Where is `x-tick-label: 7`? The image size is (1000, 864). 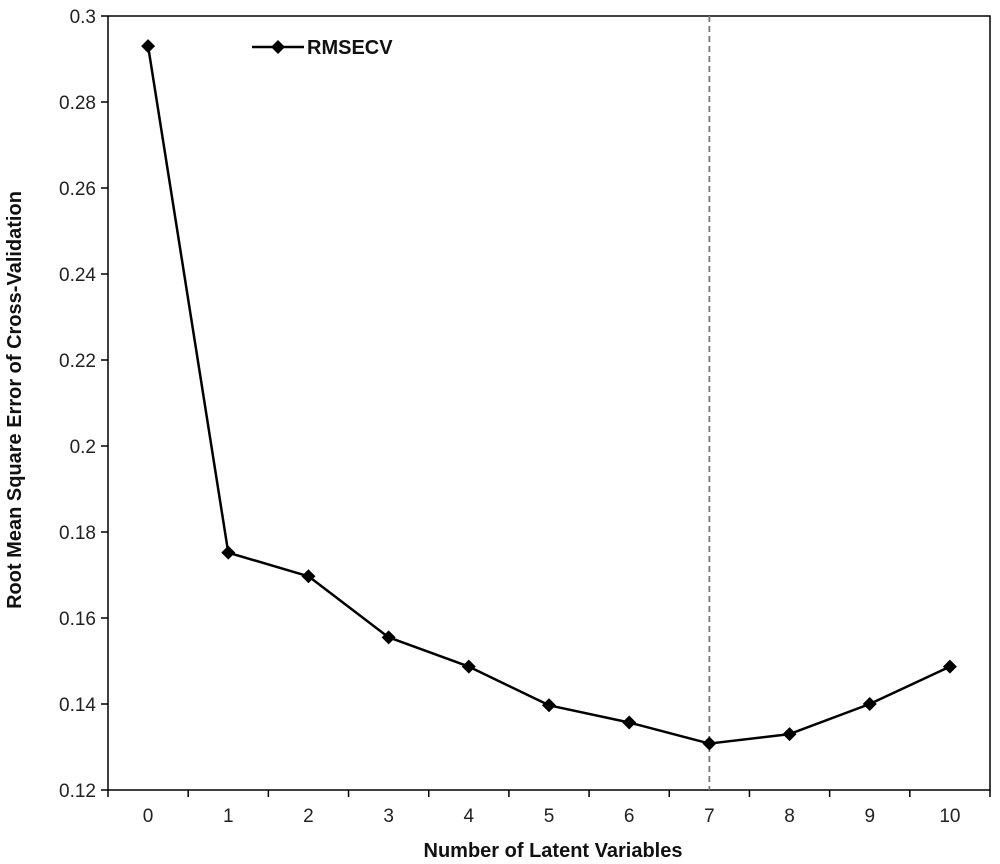 x-tick-label: 7 is located at coordinates (709, 816).